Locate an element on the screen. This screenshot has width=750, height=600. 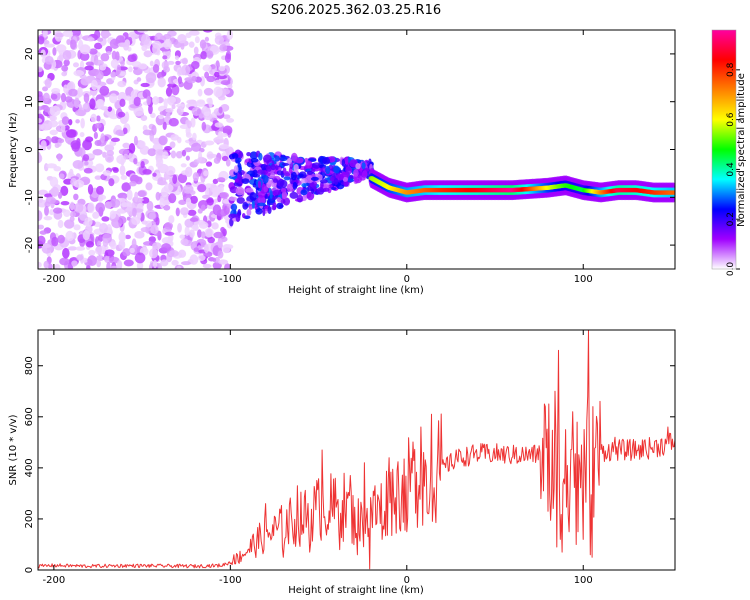
spectrogram-ytick-label: 0 is located at coordinates (29, 149).